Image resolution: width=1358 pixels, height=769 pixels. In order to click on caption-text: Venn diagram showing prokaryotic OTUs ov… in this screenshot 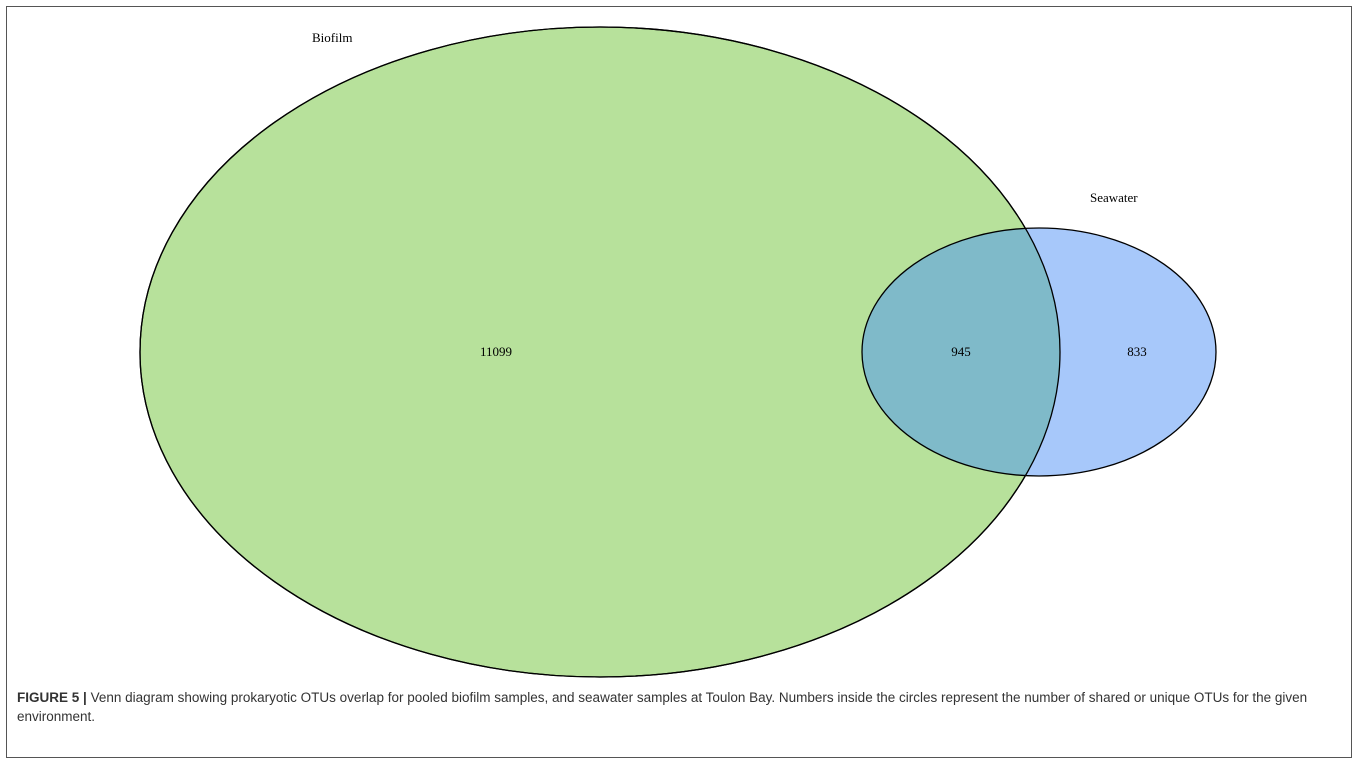, I will do `click(662, 707)`.